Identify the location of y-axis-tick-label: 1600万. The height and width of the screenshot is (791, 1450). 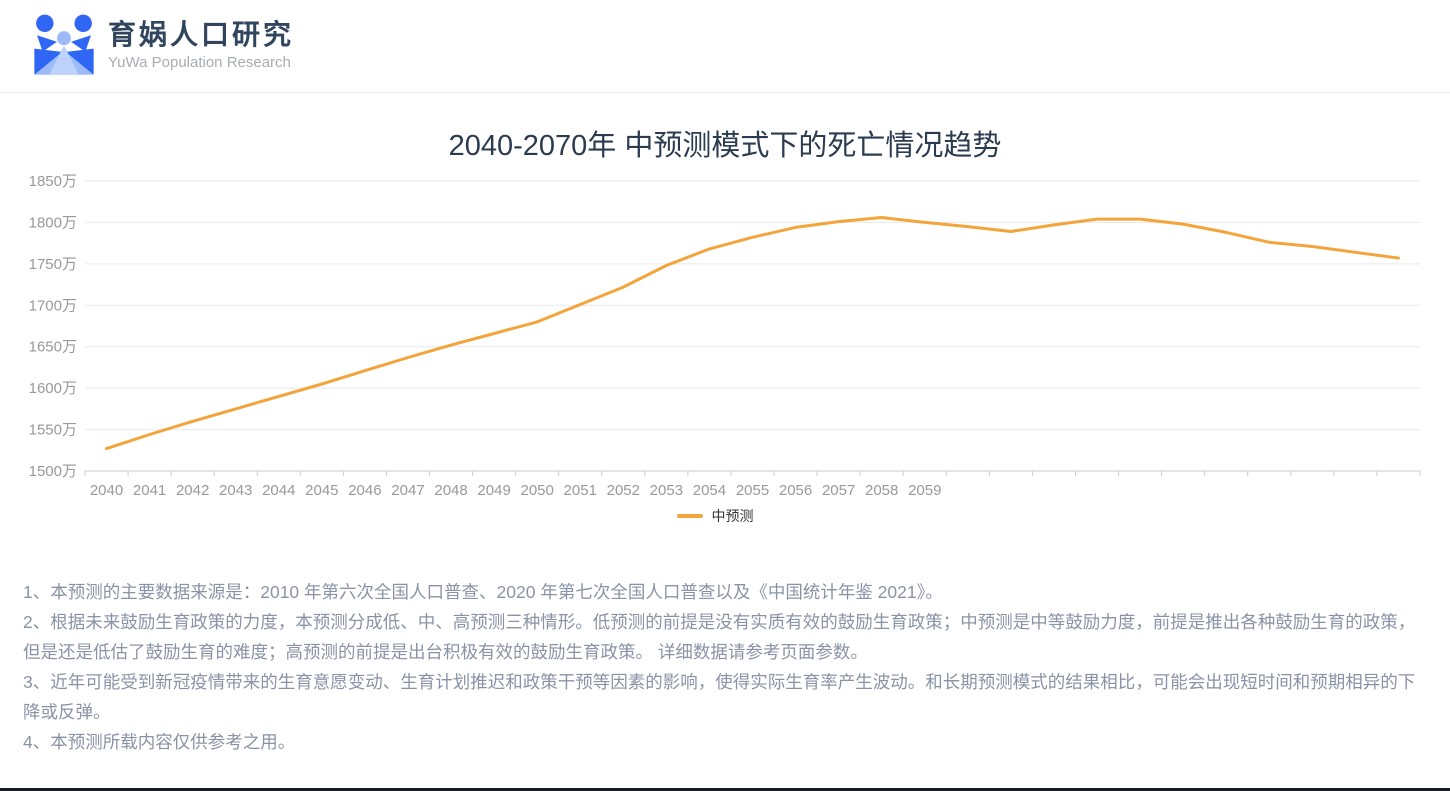
(53, 388).